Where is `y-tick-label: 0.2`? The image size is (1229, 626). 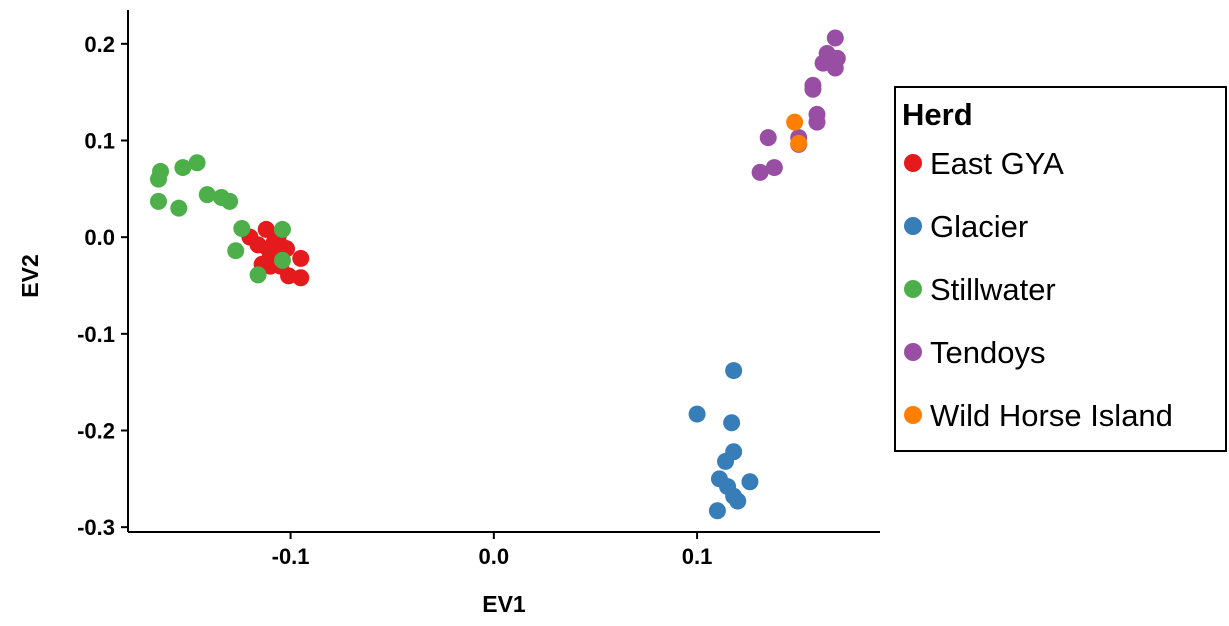
y-tick-label: 0.2 is located at coordinates (99, 44).